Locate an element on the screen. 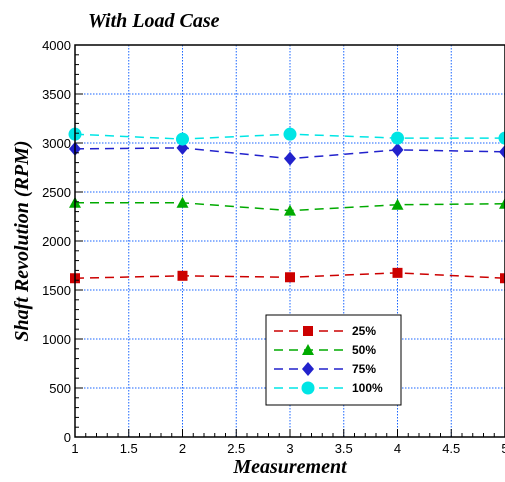 This screenshot has height=482, width=505. x-tick-label: 4.5 is located at coordinates (451, 448).